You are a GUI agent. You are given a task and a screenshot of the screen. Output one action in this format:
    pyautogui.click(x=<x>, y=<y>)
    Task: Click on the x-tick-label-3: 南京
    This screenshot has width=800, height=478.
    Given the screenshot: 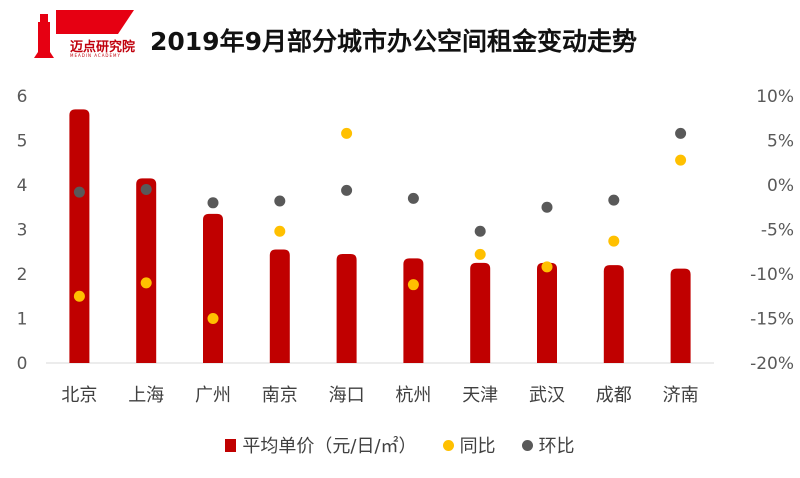 What is the action you would take?
    pyautogui.click(x=280, y=395)
    